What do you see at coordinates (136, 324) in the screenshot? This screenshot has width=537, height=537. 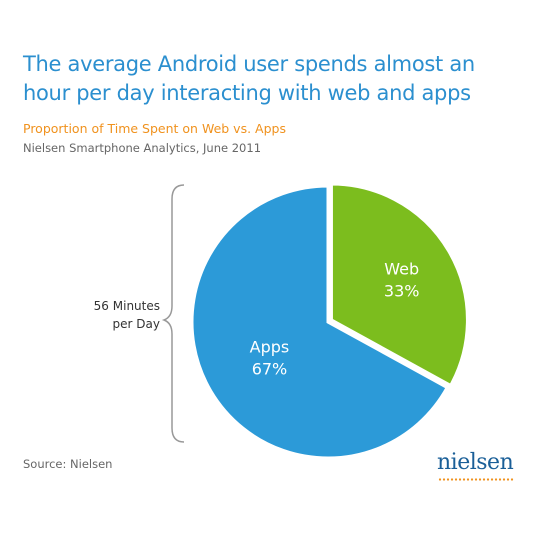 I see `bracket-label-line-2: per Day` at bounding box center [136, 324].